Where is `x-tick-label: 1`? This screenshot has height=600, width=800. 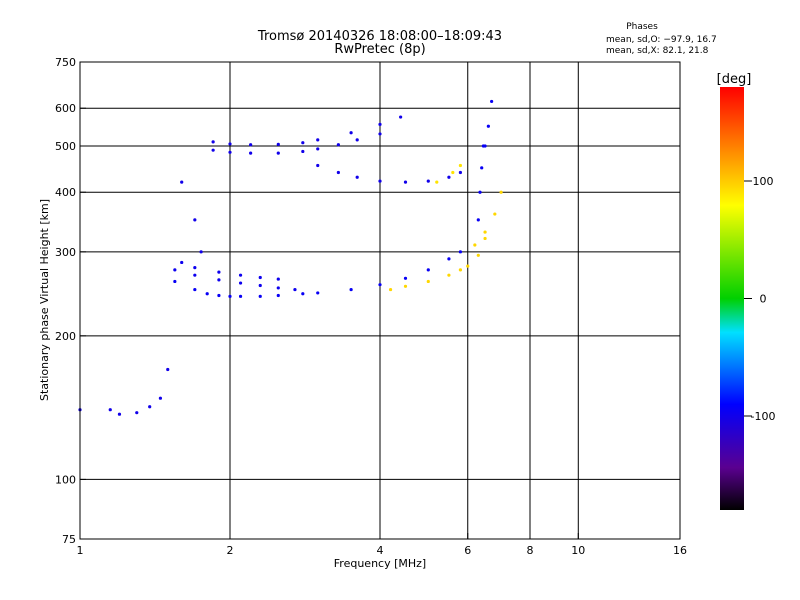
x-tick-label: 1 is located at coordinates (80, 550).